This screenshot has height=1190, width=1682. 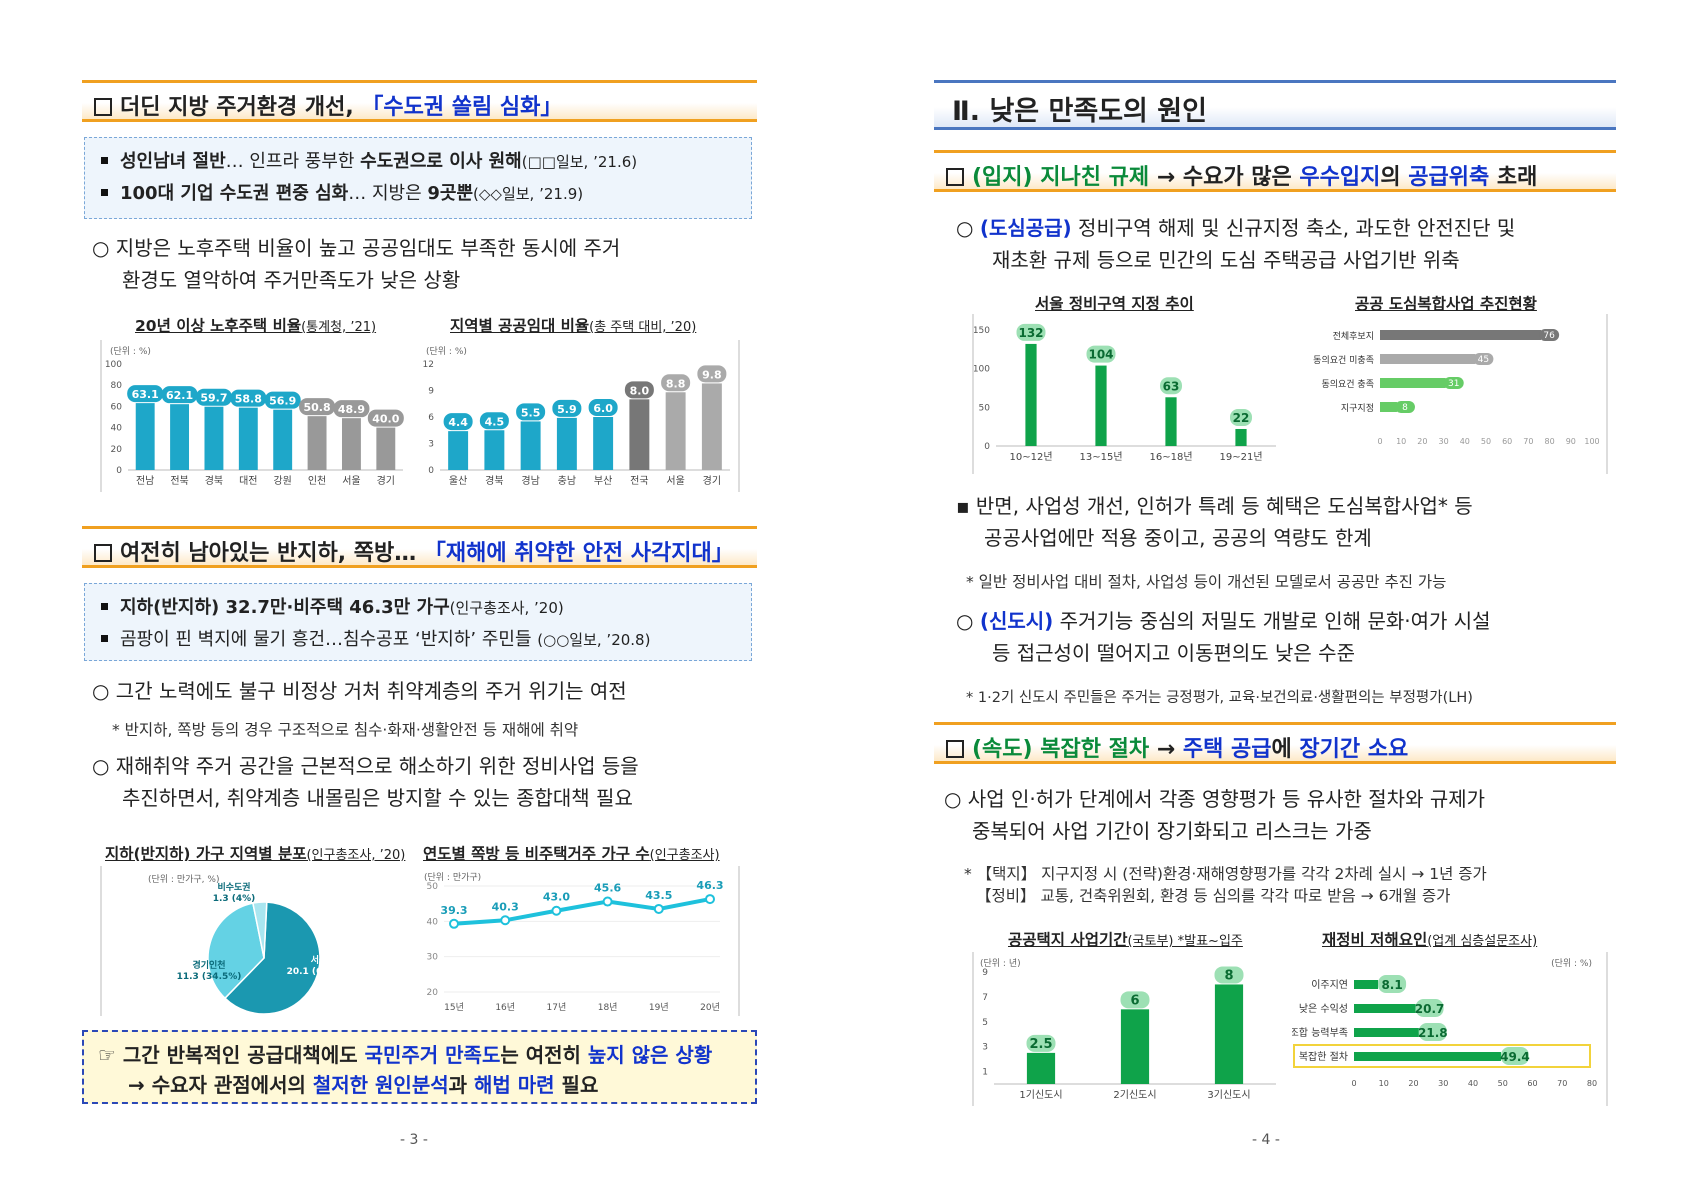 I want to click on data-label: 8.1, so click(x=1391, y=985).